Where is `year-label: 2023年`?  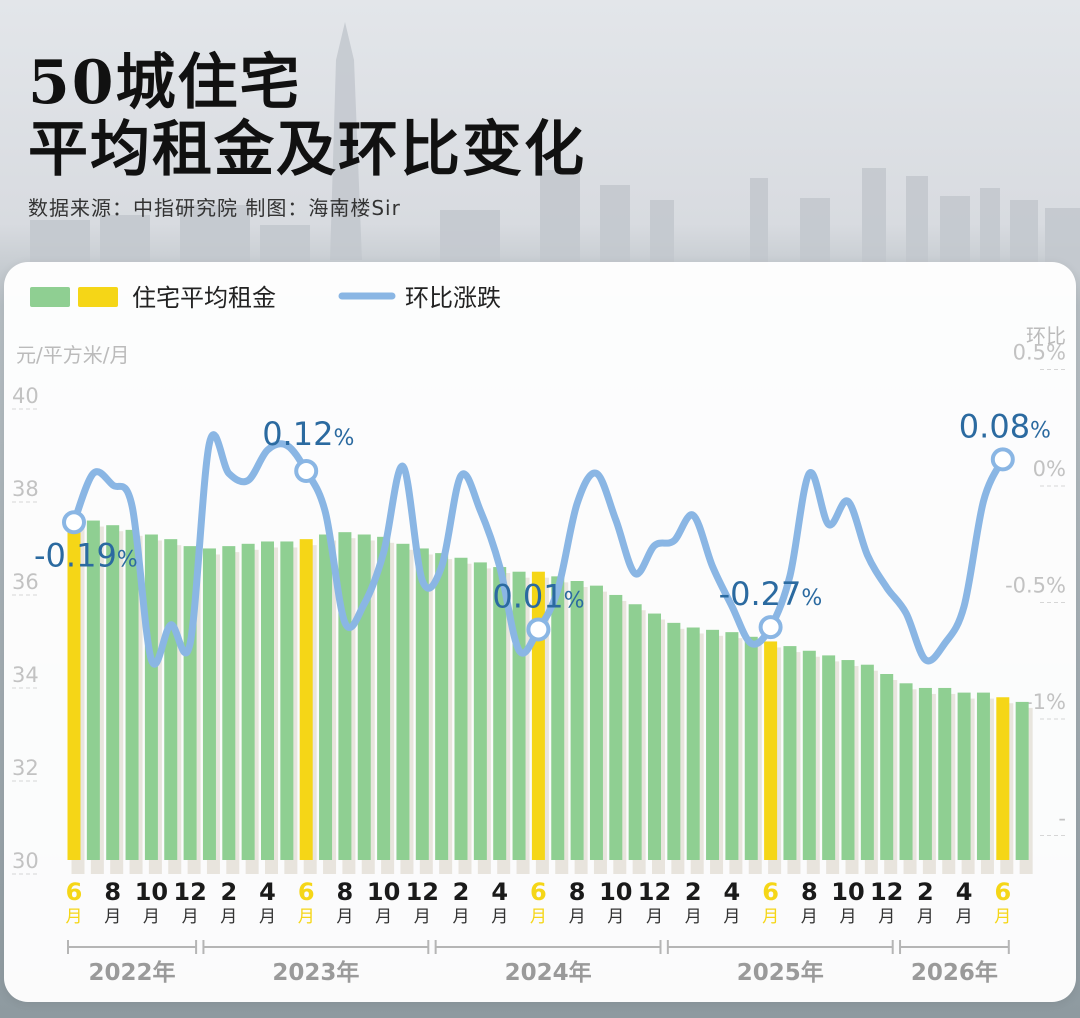 year-label: 2023年 is located at coordinates (315, 972).